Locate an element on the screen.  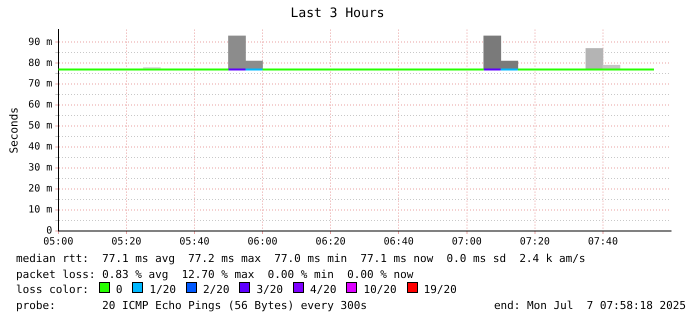
chart-title: Last 3 Hours is located at coordinates (337, 14).